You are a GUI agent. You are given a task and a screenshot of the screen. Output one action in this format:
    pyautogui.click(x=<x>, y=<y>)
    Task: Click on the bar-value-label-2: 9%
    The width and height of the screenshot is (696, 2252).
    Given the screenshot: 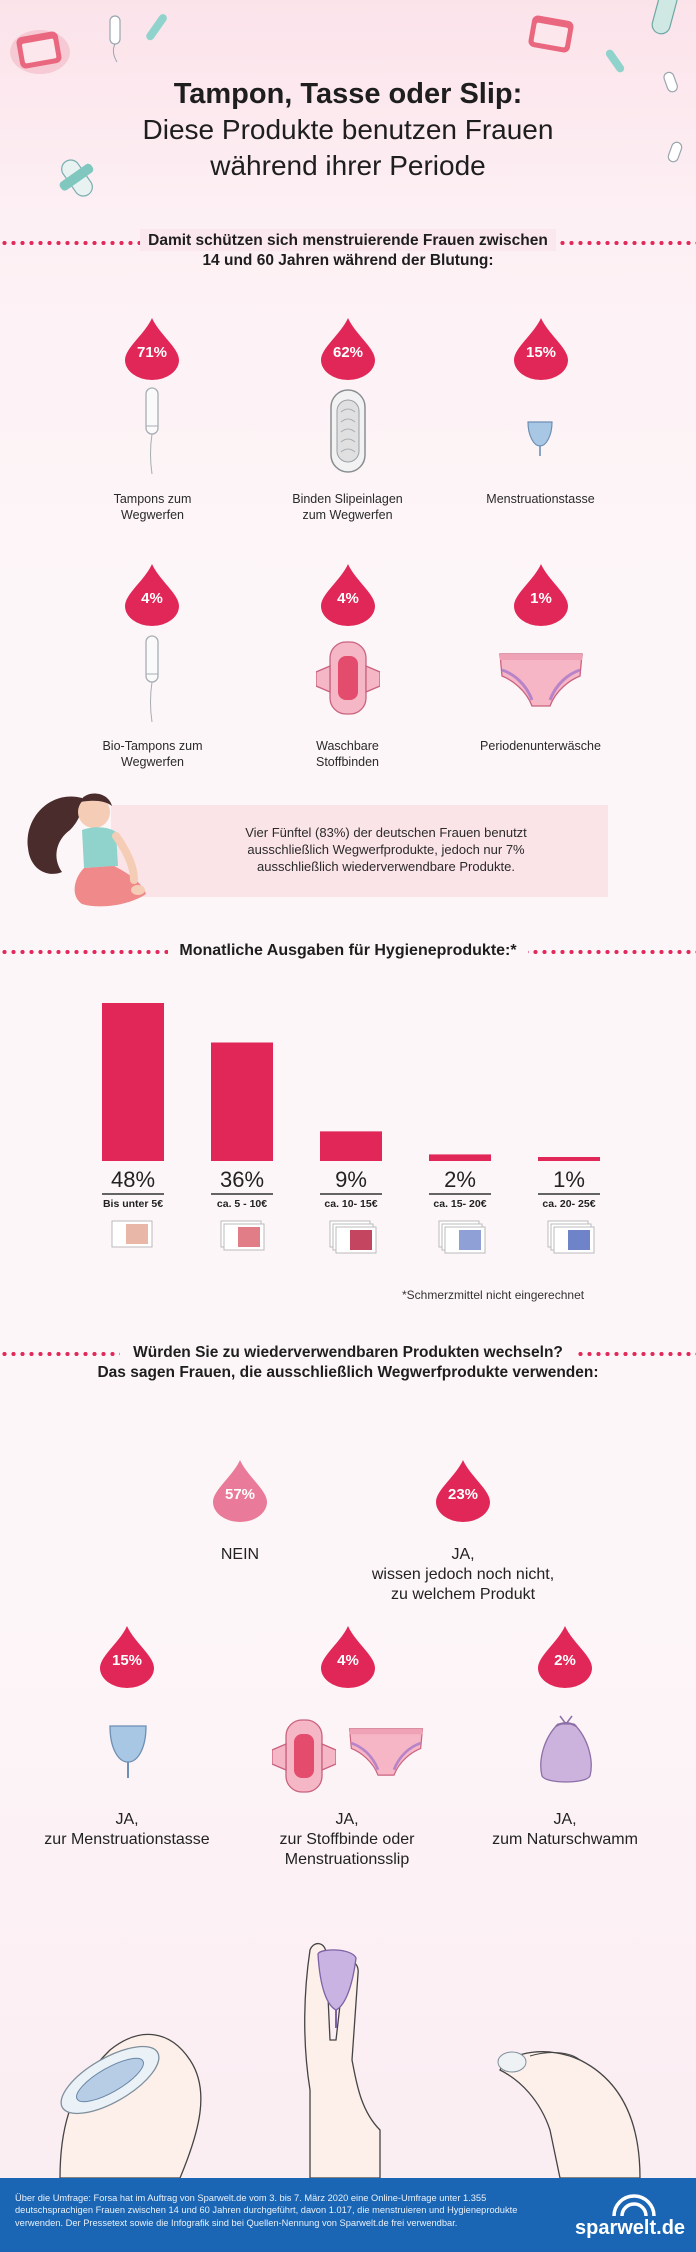 What is the action you would take?
    pyautogui.click(x=351, y=1179)
    